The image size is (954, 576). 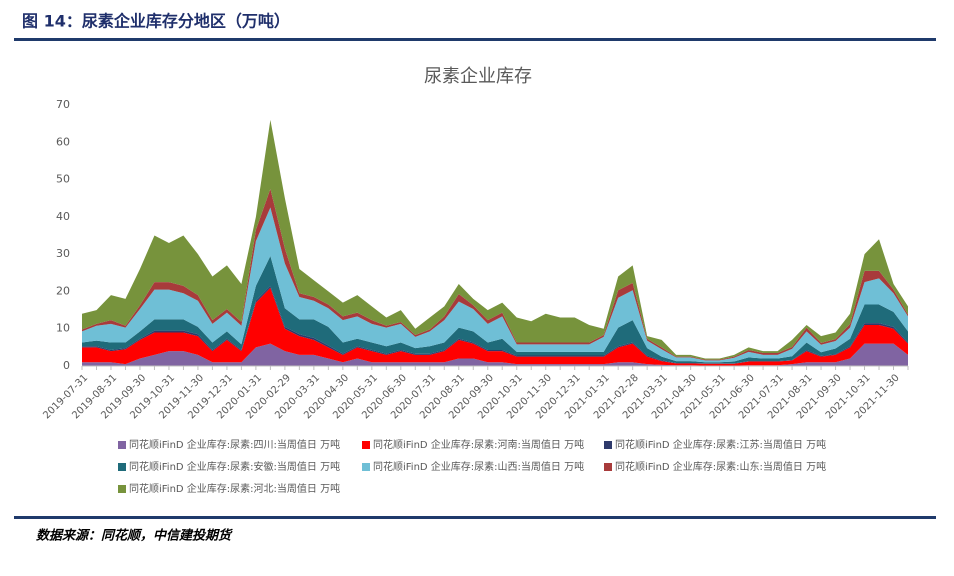 What do you see at coordinates (63, 253) in the screenshot?
I see `y-tick-label: 30` at bounding box center [63, 253].